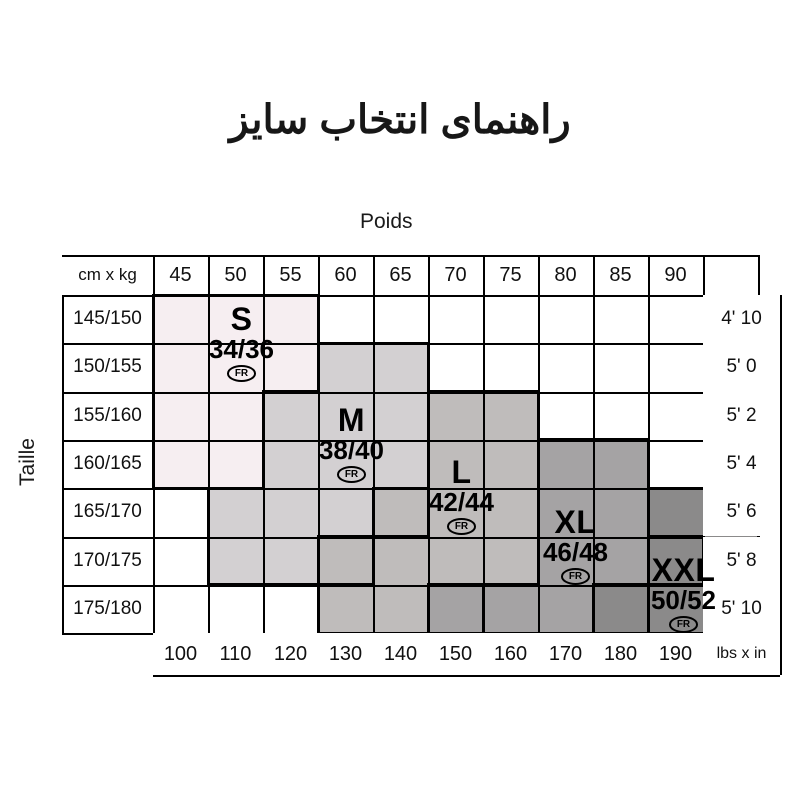 The width and height of the screenshot is (800, 800). What do you see at coordinates (510, 274) in the screenshot?
I see `weight-kg-header: 75` at bounding box center [510, 274].